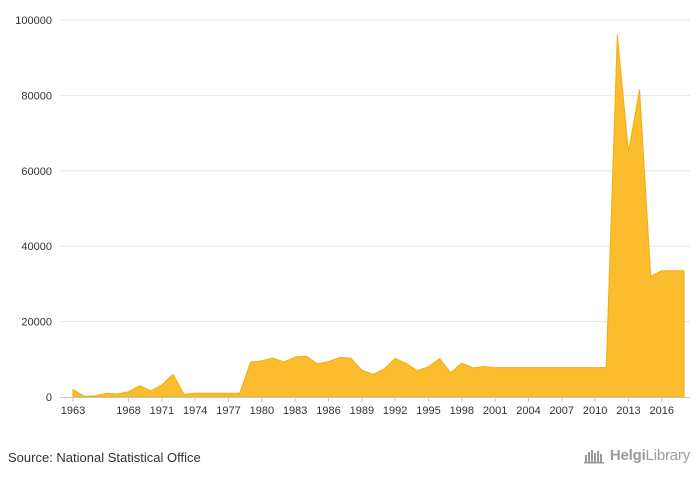  What do you see at coordinates (104, 457) in the screenshot?
I see `source-note: Source: National Statistical Office` at bounding box center [104, 457].